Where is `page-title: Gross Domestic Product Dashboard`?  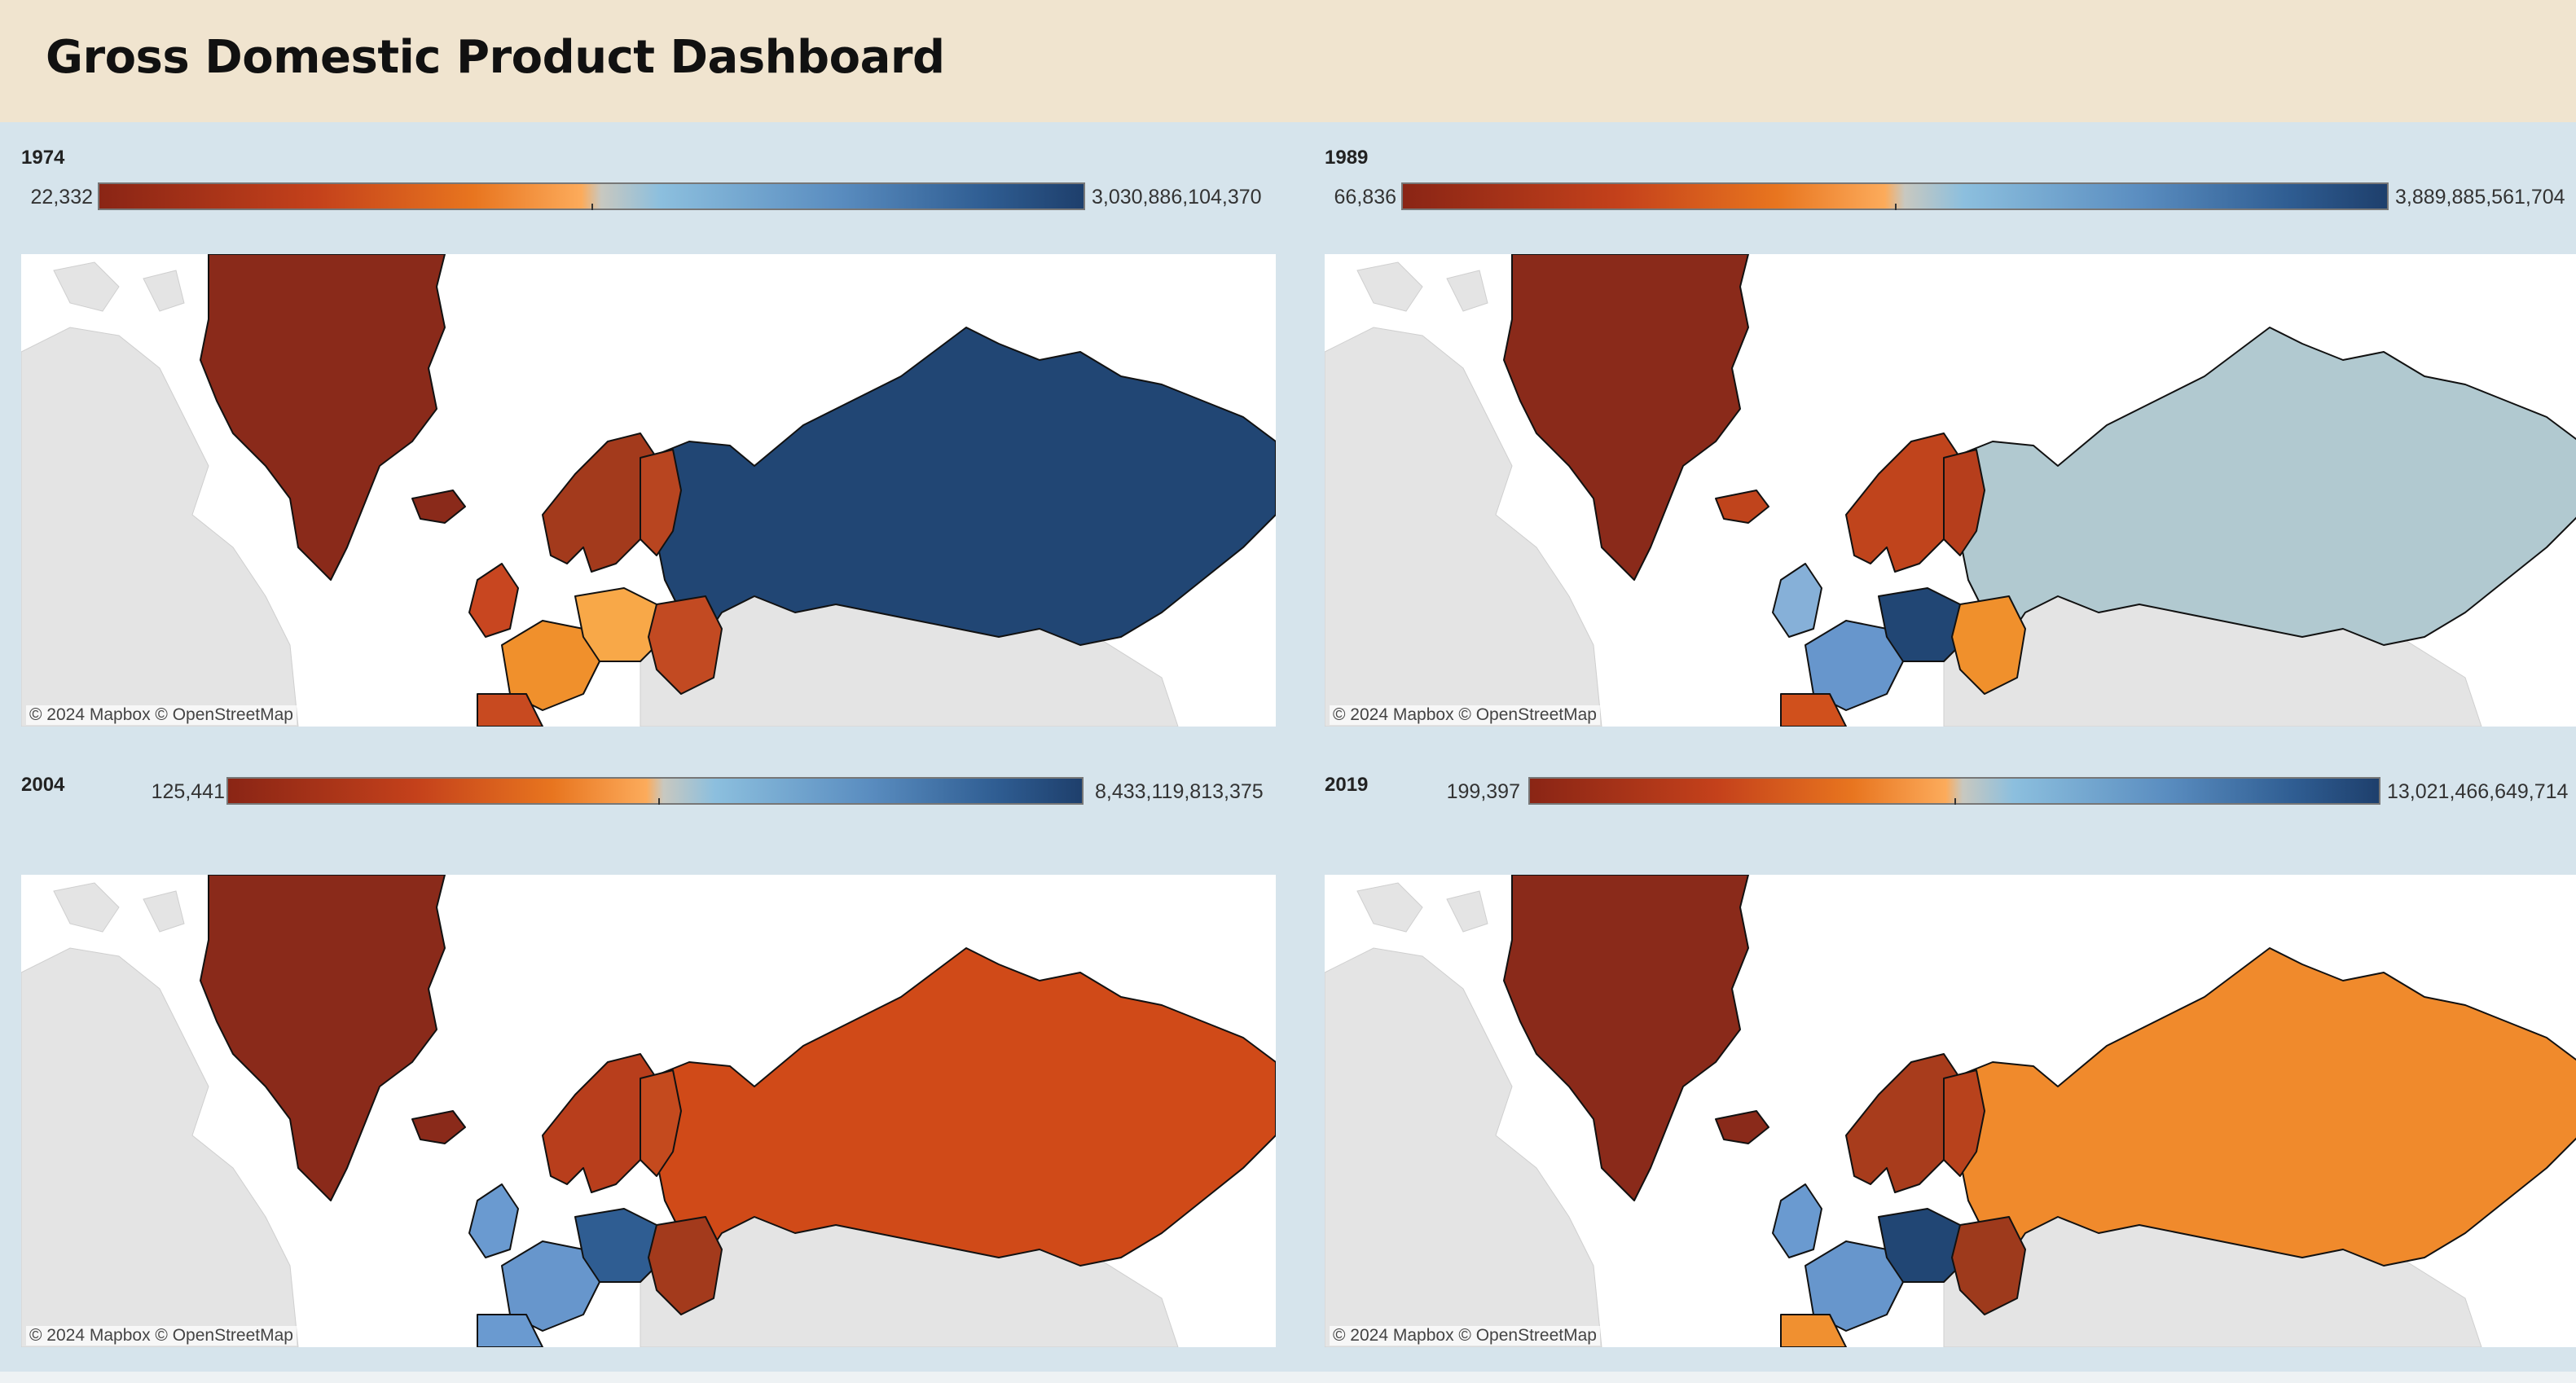
page-title: Gross Domestic Product Dashboard is located at coordinates (495, 57).